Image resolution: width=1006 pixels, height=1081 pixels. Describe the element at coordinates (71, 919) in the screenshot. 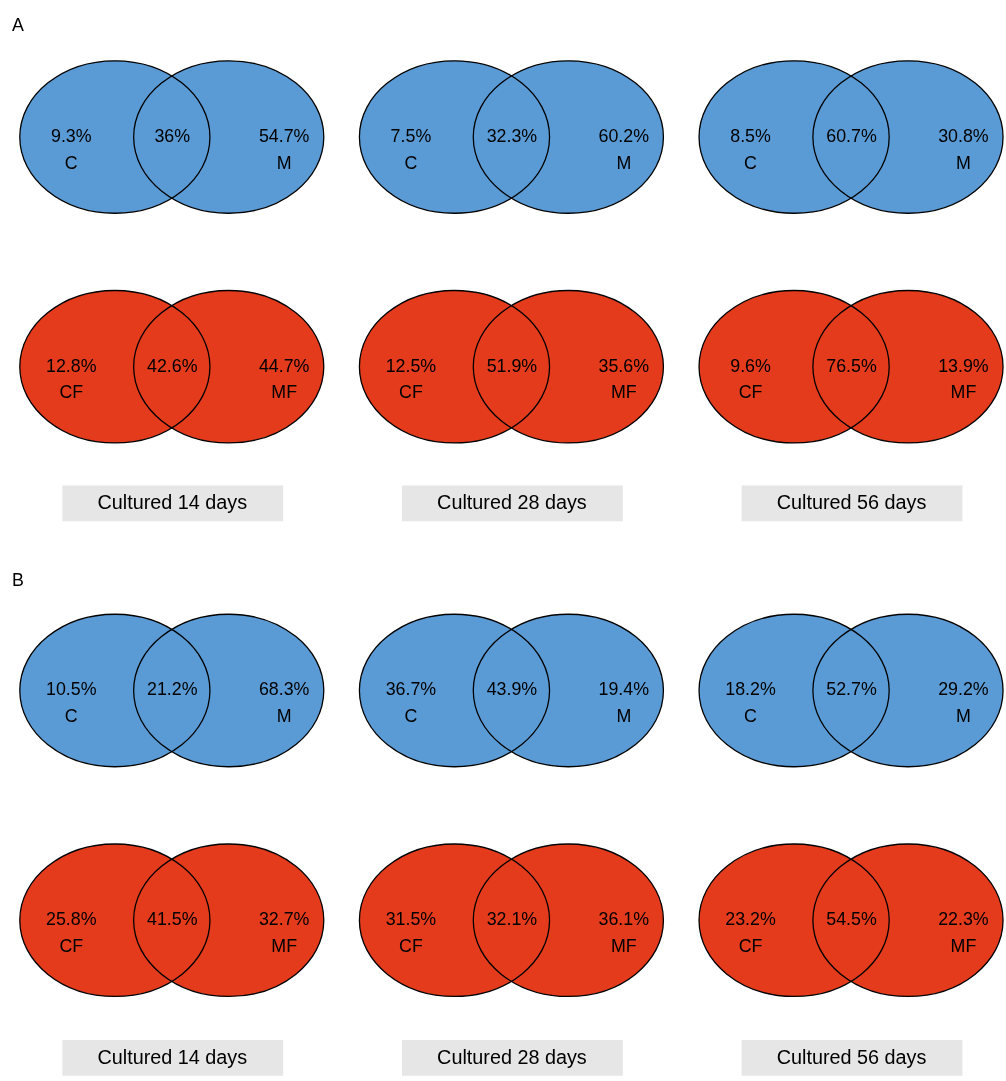

I see `data-label: 25.8%` at that location.